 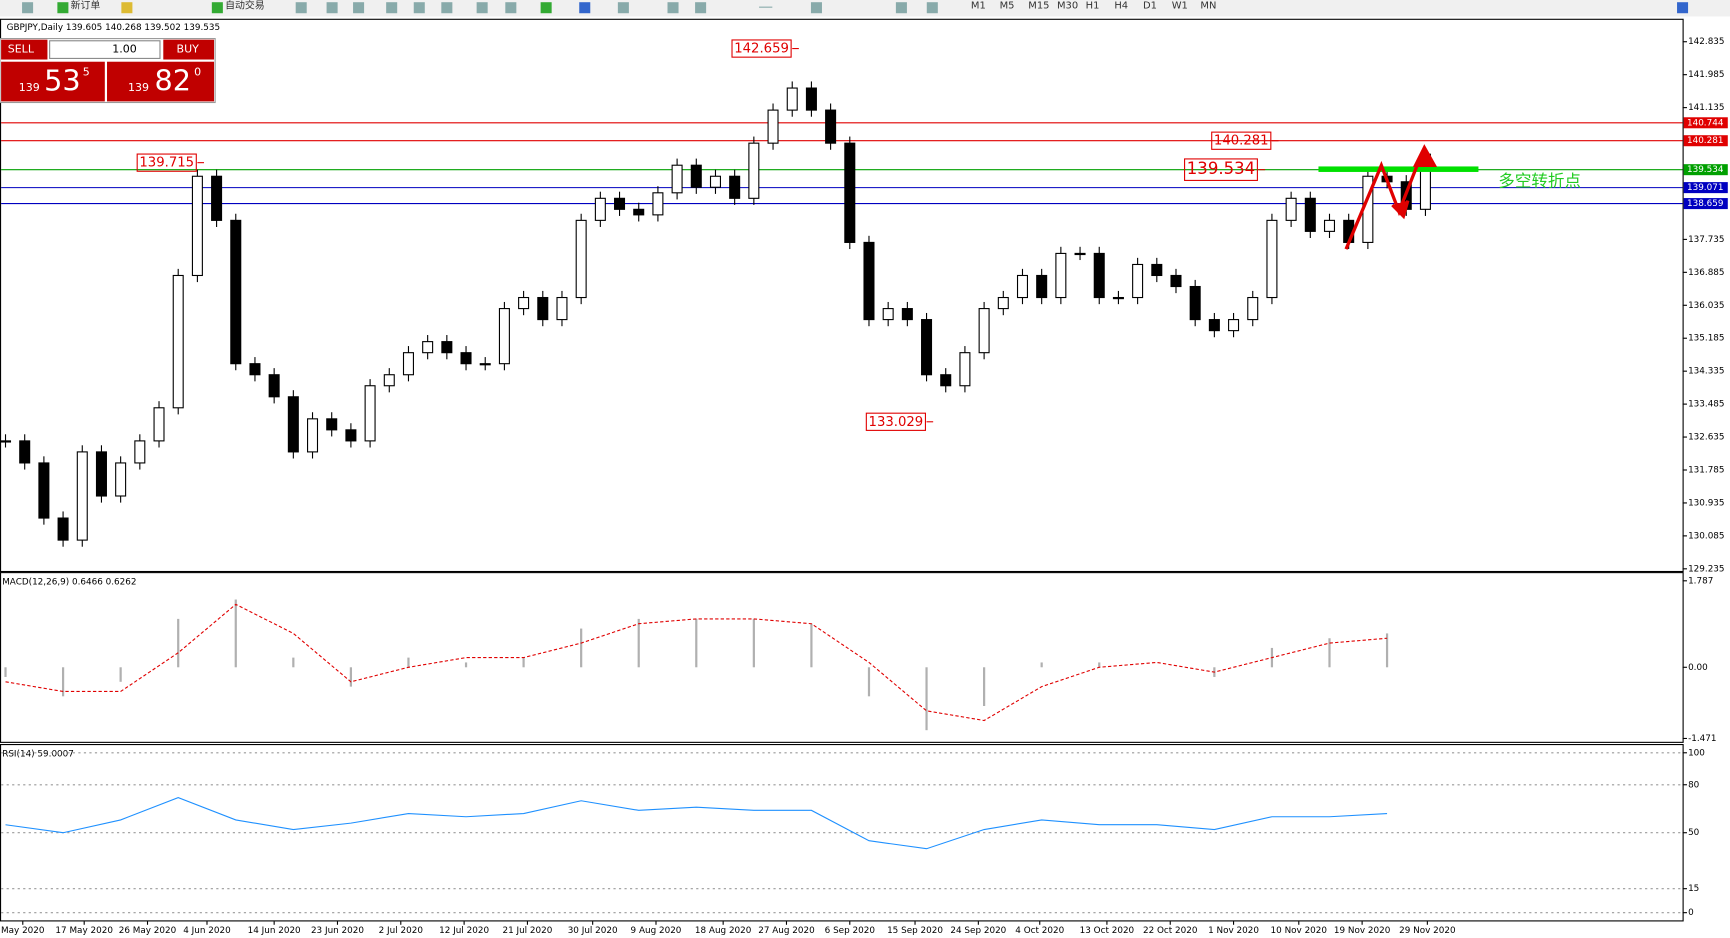 What do you see at coordinates (1180, 6) in the screenshot?
I see `timeframe-button: W1` at bounding box center [1180, 6].